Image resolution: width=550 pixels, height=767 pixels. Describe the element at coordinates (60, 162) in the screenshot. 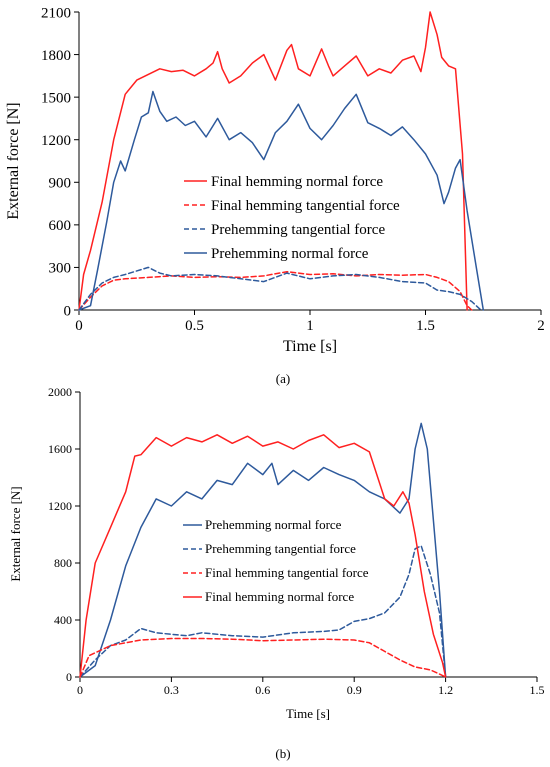

I see `panel-a-y-ticks: 0 300 600 900 1200 1500 1800 2100` at that location.